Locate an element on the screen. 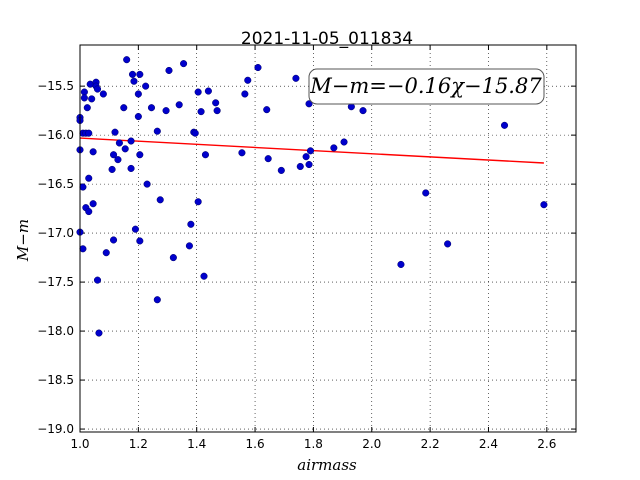  annotation-frame is located at coordinates (426, 86).